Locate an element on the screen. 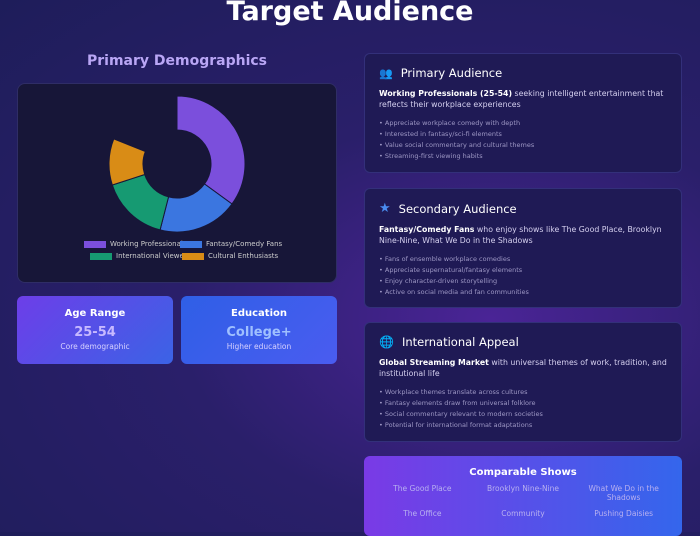 This screenshot has width=700, height=536. education-card: Education College+ Higher education is located at coordinates (259, 330).